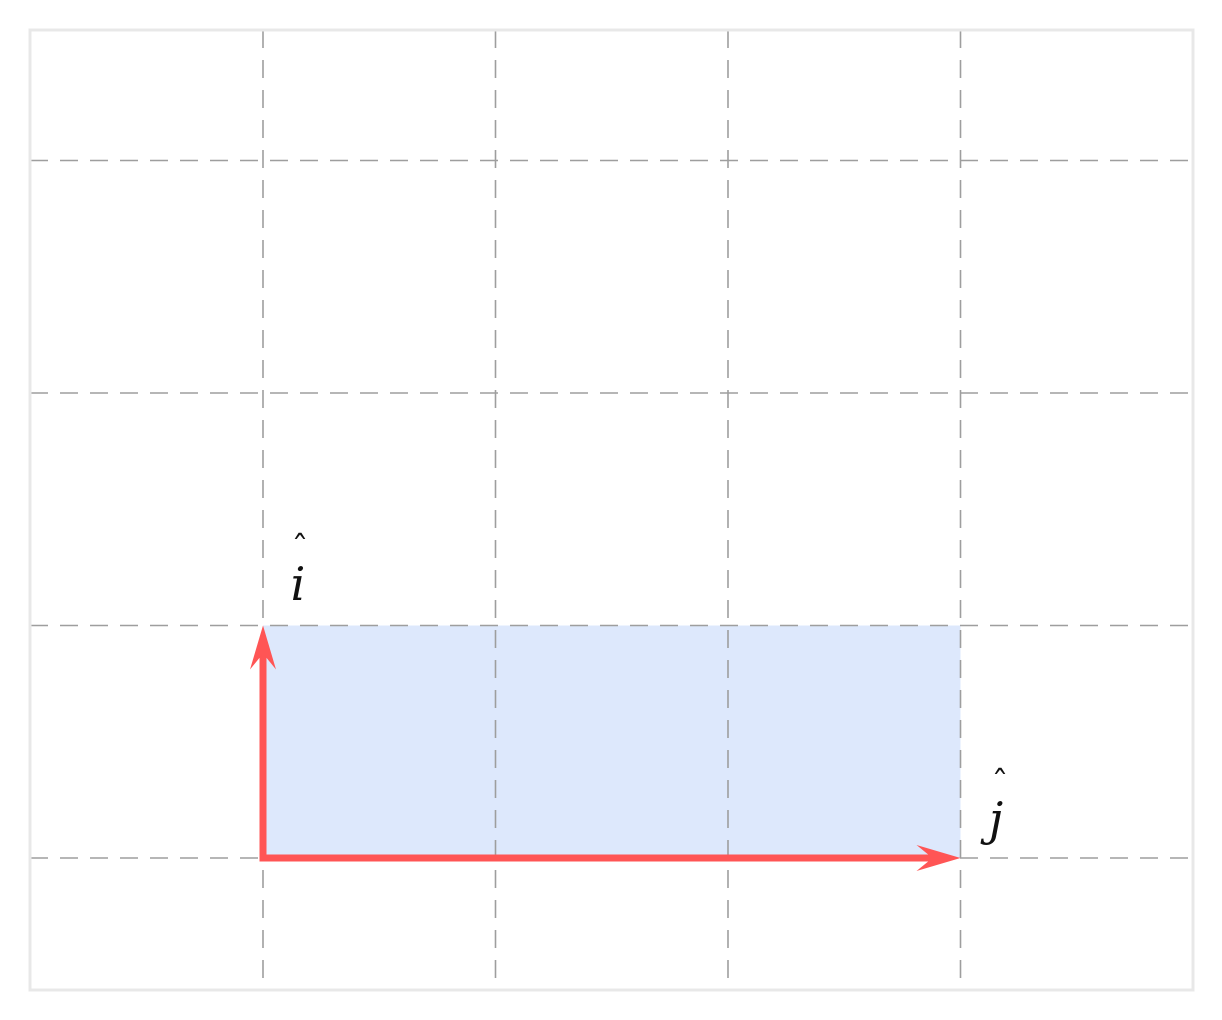 This screenshot has height=1020, width=1222. What do you see at coordinates (938, 858) in the screenshot?
I see `vector-j-arrowhead` at bounding box center [938, 858].